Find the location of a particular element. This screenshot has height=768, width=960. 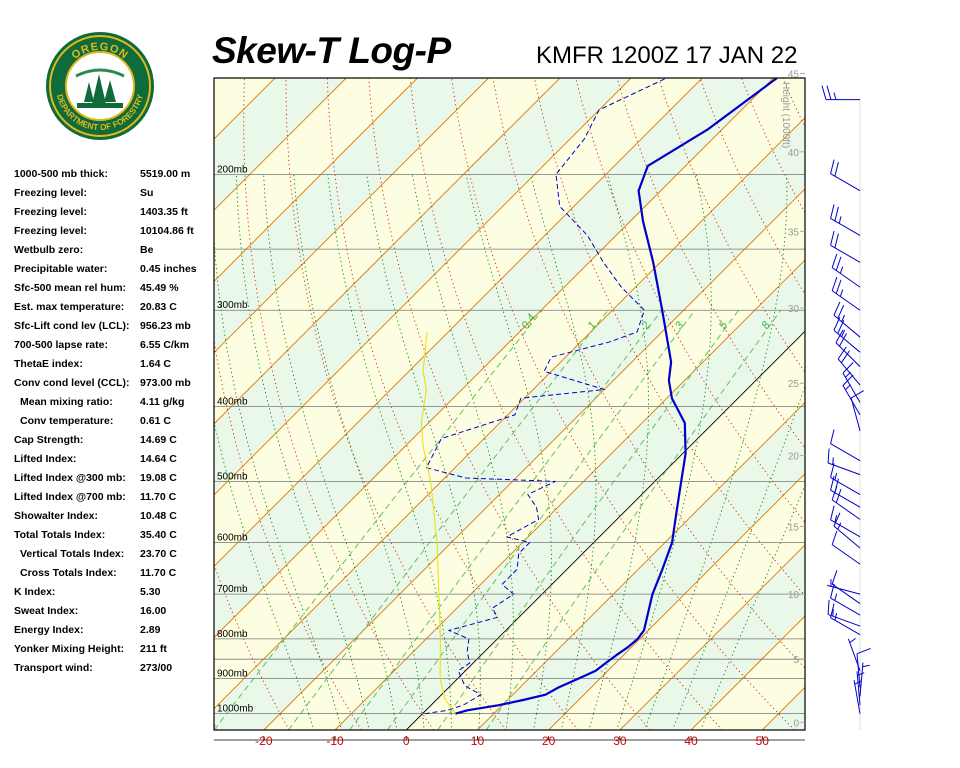

pressure-label: 600mb is located at coordinates (232, 537).